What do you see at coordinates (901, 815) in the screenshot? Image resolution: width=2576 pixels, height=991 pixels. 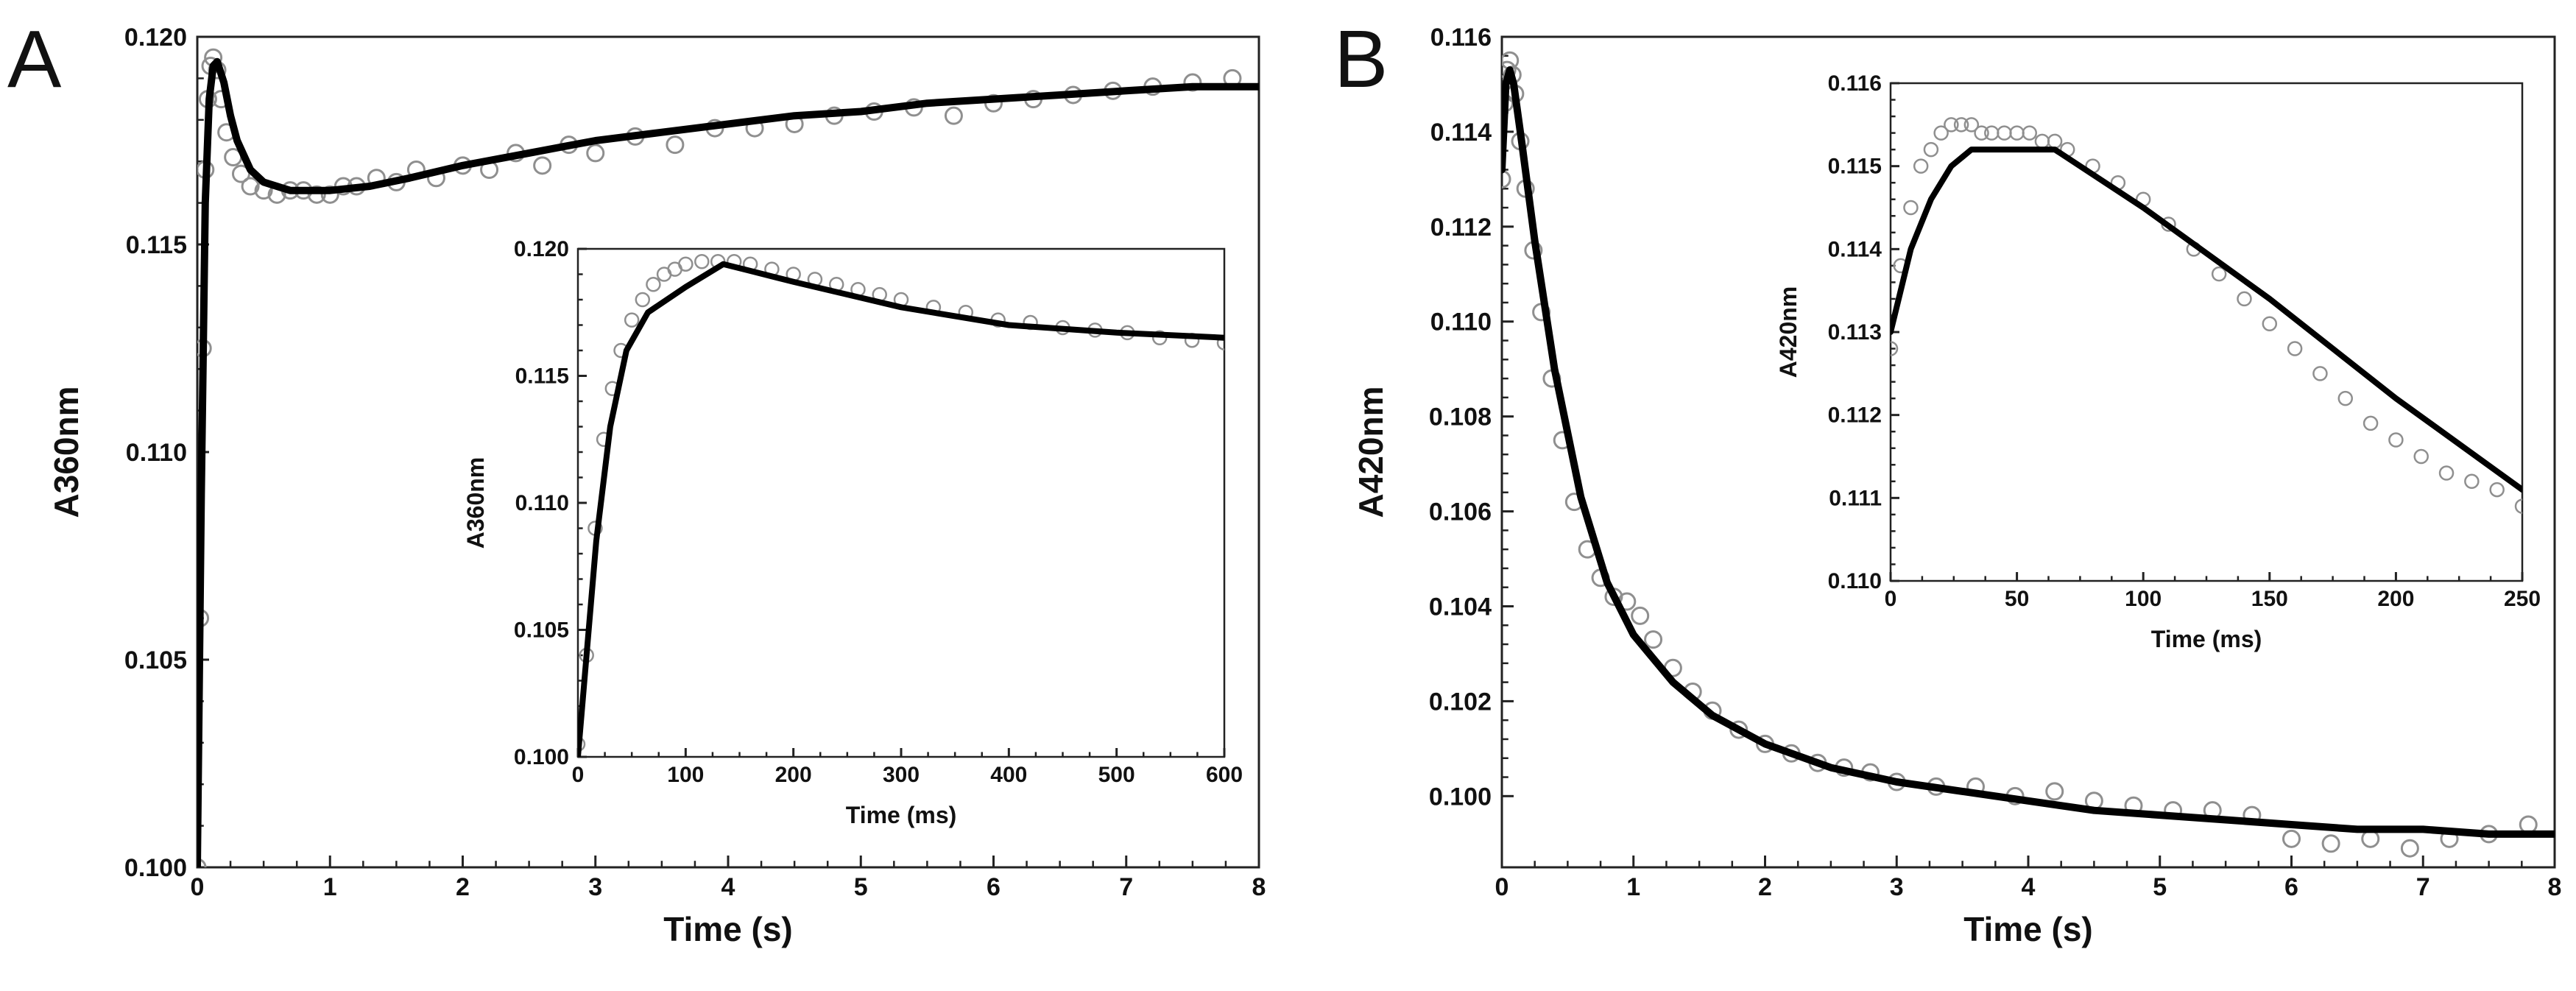 I see `panel-a-inset-x-axis-label: Time (ms)` at bounding box center [901, 815].